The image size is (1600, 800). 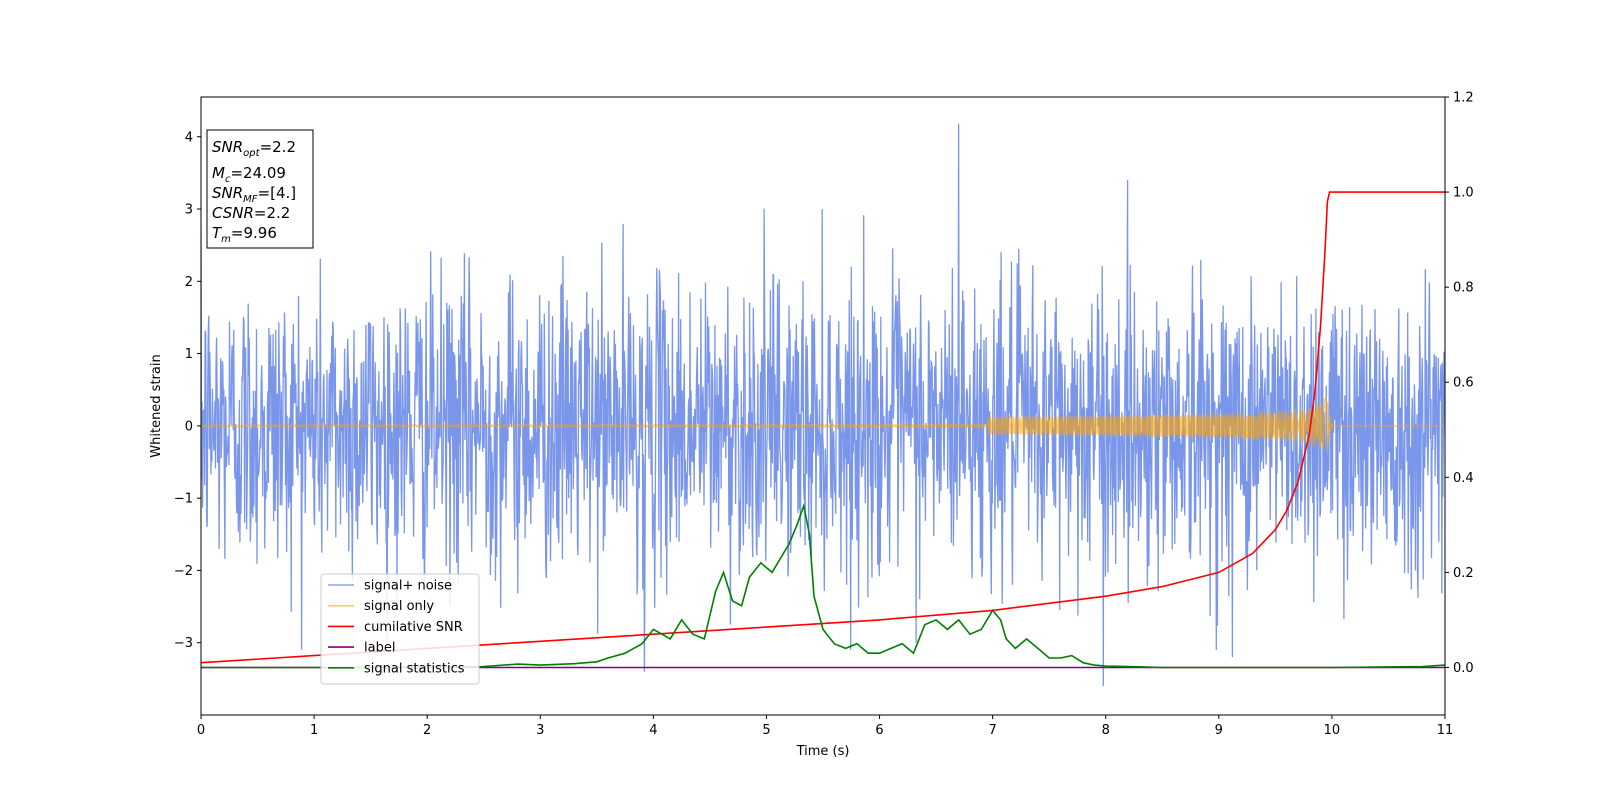 I want to click on y2-tick-label: 0.6, so click(x=1463, y=383).